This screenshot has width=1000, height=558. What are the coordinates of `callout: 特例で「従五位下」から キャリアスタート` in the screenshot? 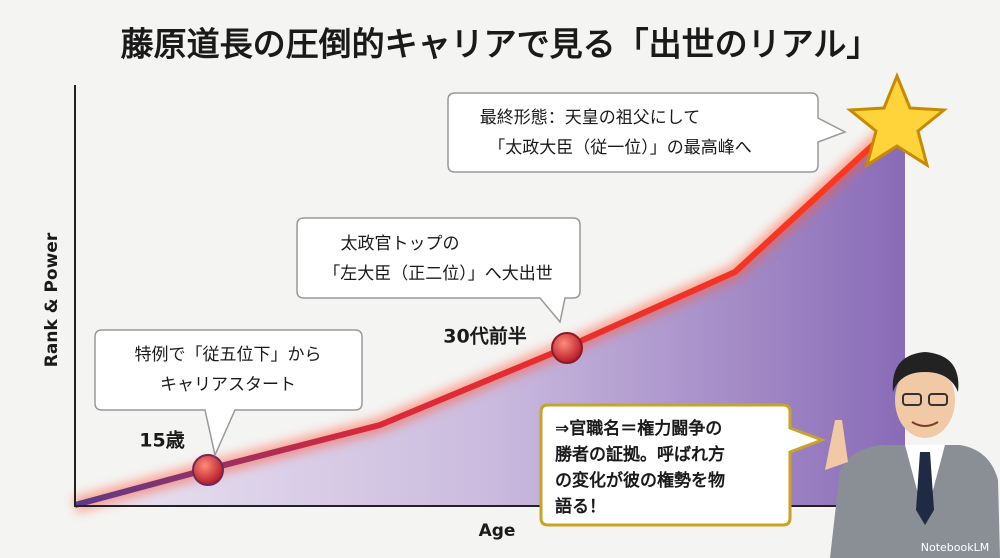 It's located at (228, 393).